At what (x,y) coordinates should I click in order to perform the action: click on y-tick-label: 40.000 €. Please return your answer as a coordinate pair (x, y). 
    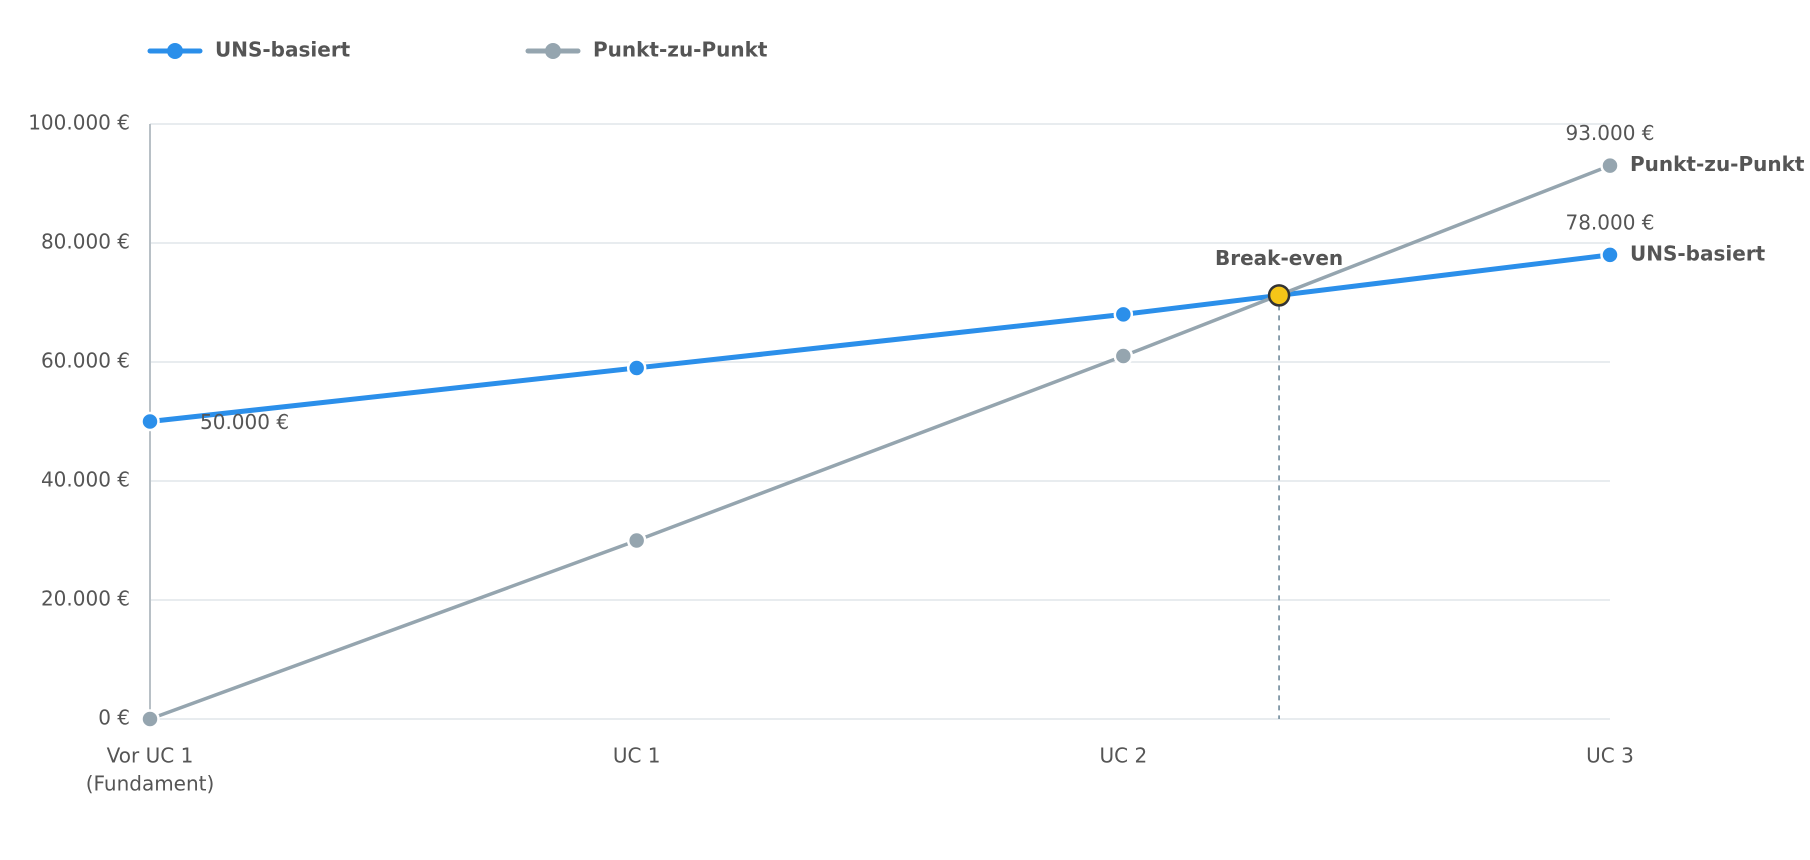
    Looking at the image, I should click on (85, 480).